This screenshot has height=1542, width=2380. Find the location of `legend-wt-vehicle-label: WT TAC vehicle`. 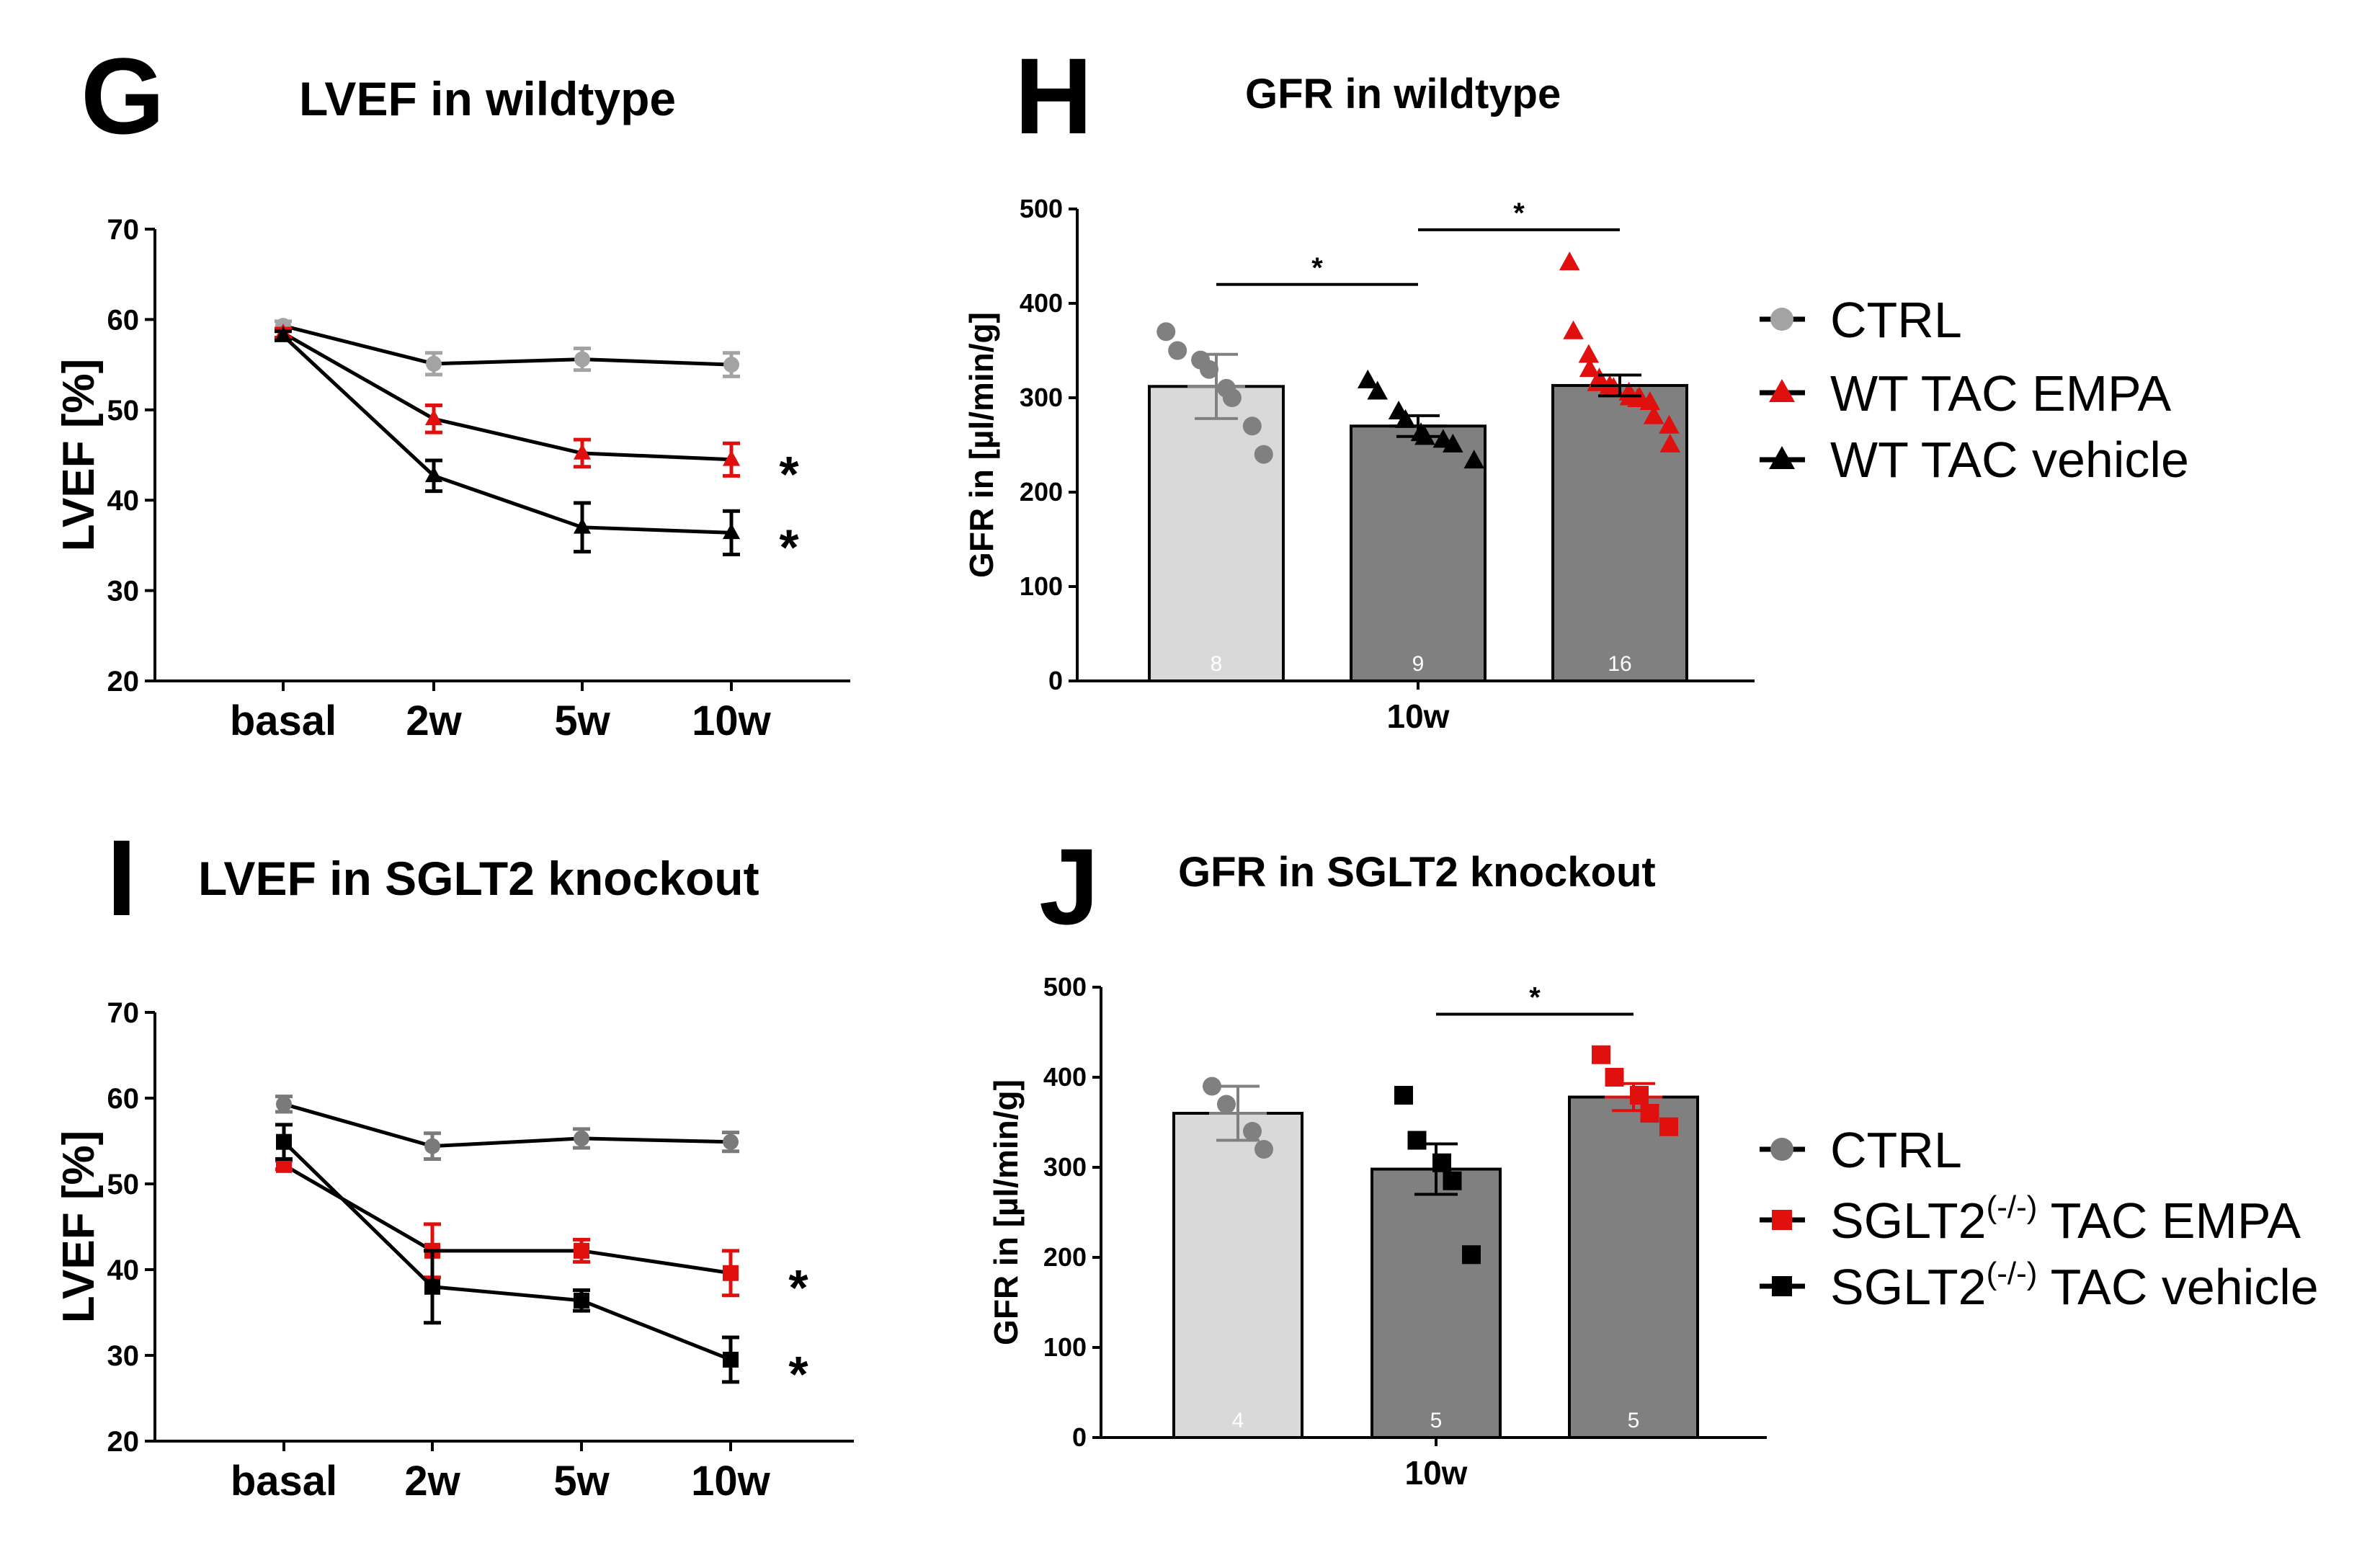

legend-wt-vehicle-label: WT TAC vehicle is located at coordinates (2009, 460).